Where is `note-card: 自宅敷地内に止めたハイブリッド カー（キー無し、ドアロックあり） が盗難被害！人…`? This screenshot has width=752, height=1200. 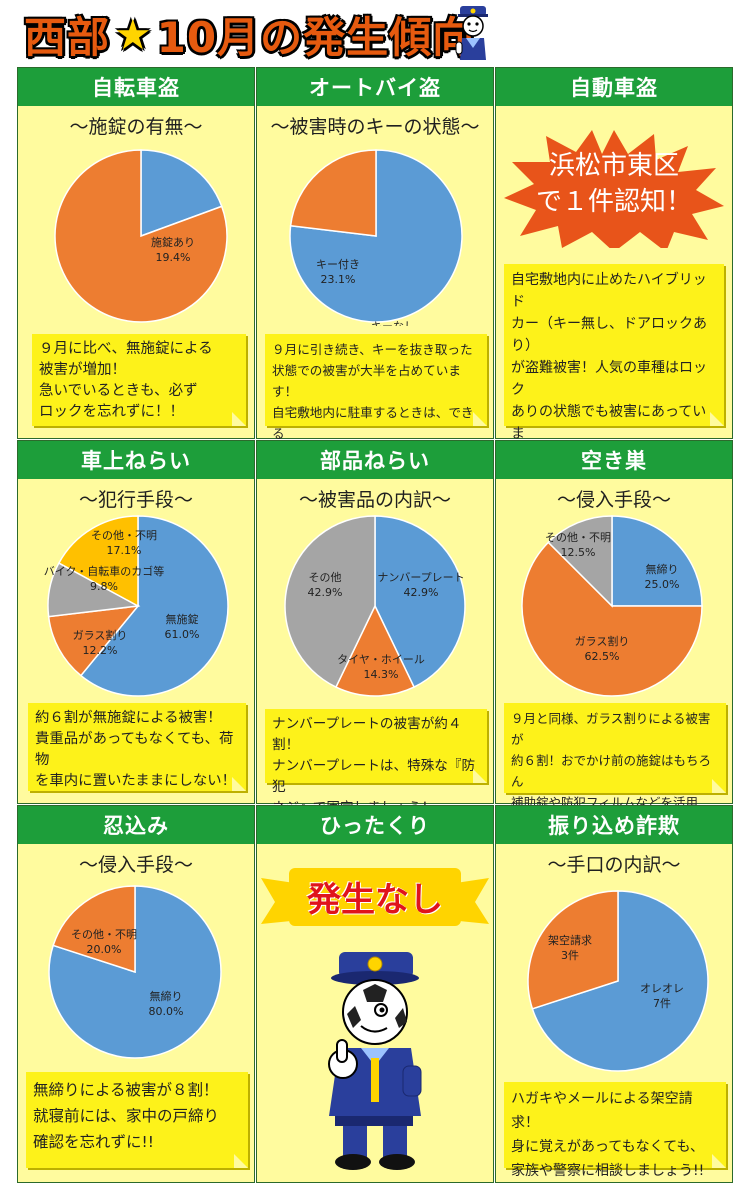 note-card: 自宅敷地内に止めたハイブリッド カー（キー無し、ドアロックあり） が盗難被害！人… is located at coordinates (614, 375).